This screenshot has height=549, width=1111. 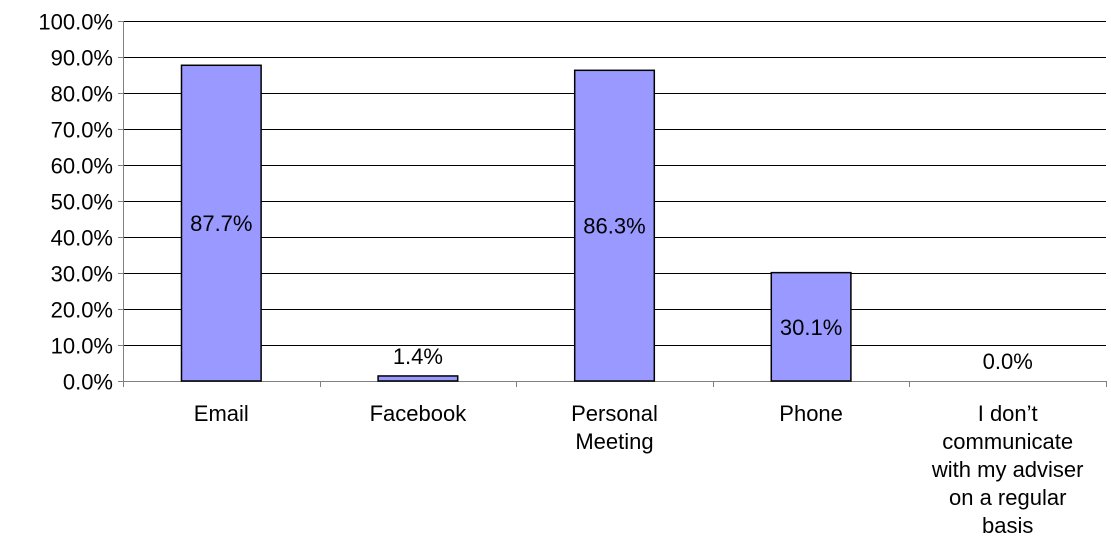 I want to click on x-category-label: on a regular, so click(x=1007, y=497).